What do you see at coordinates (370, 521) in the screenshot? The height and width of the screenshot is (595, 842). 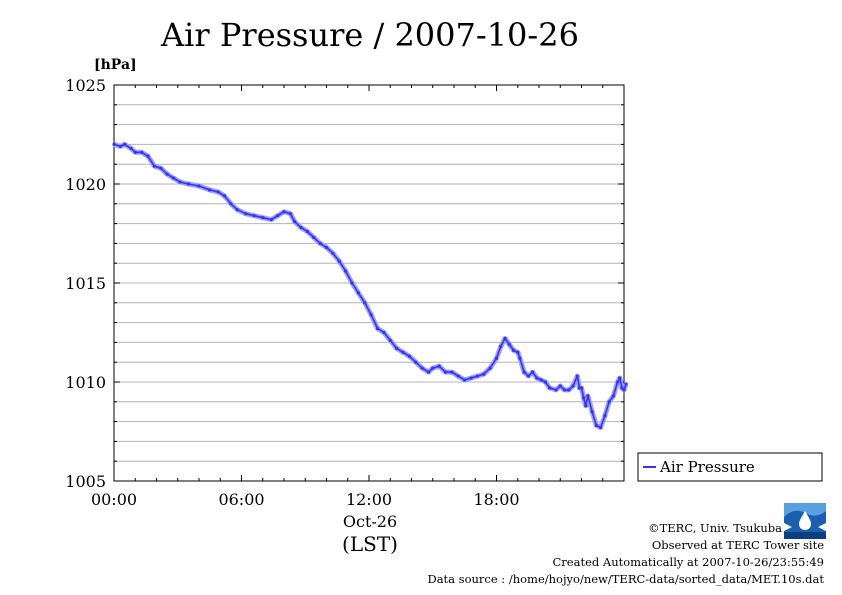 I see `x-axis-date-label: Oct-26` at bounding box center [370, 521].